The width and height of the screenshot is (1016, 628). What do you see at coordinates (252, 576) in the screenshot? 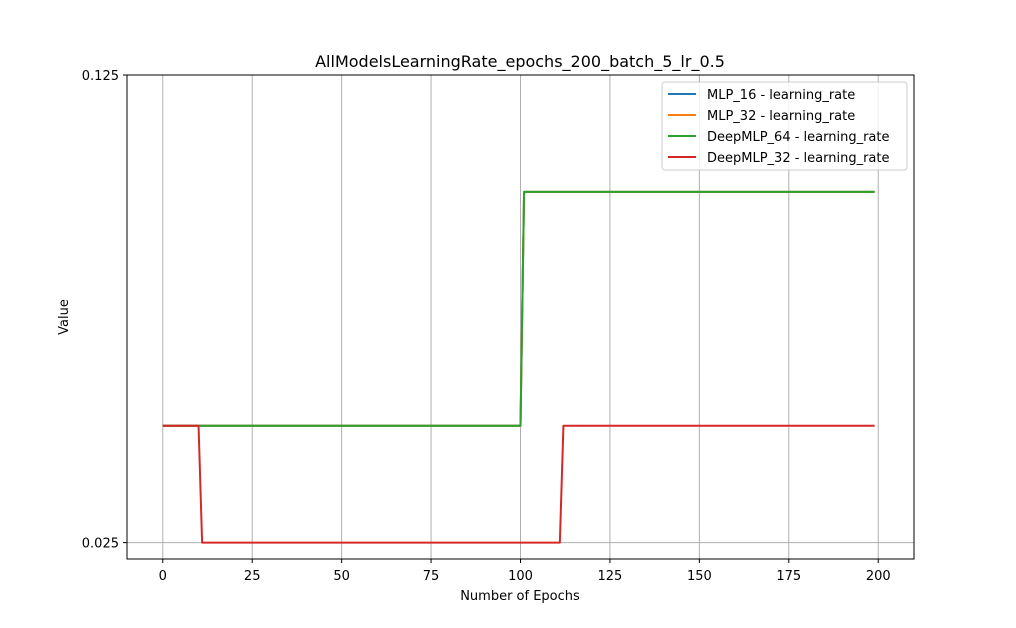
I see `x-tick-label: 25` at bounding box center [252, 576].